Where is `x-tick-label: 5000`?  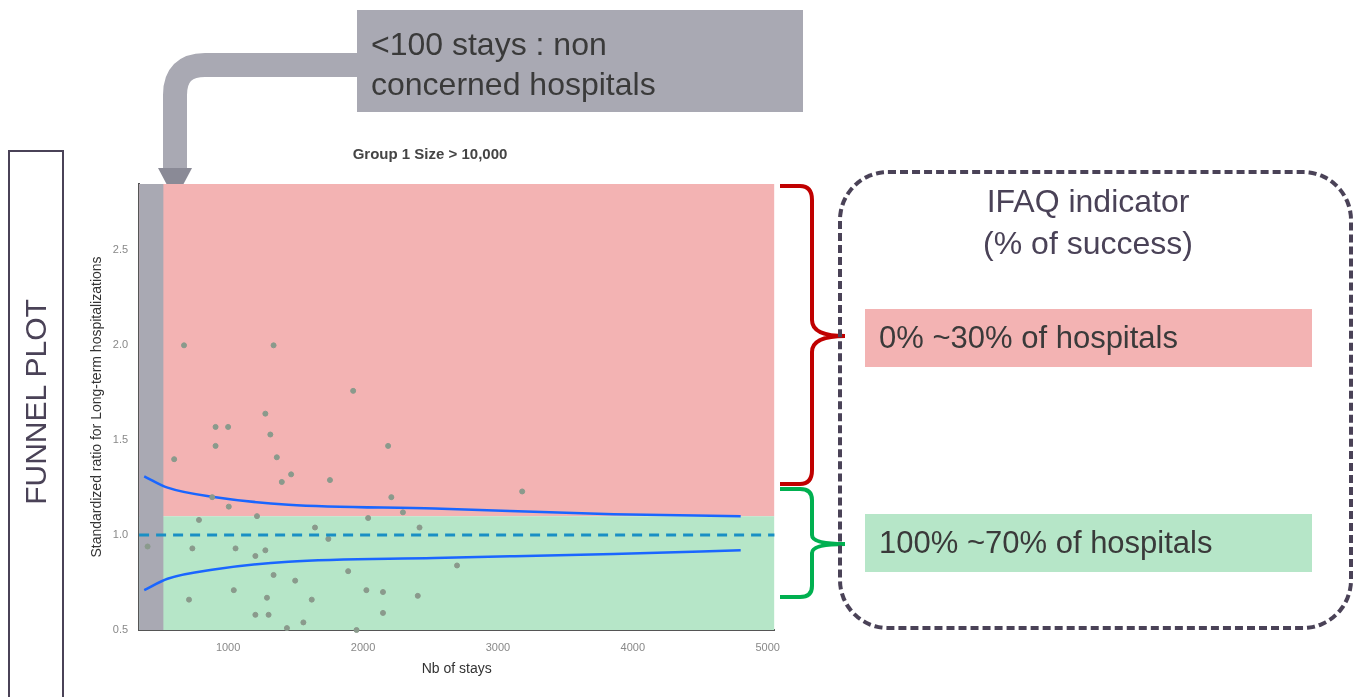 x-tick-label: 5000 is located at coordinates (767, 646).